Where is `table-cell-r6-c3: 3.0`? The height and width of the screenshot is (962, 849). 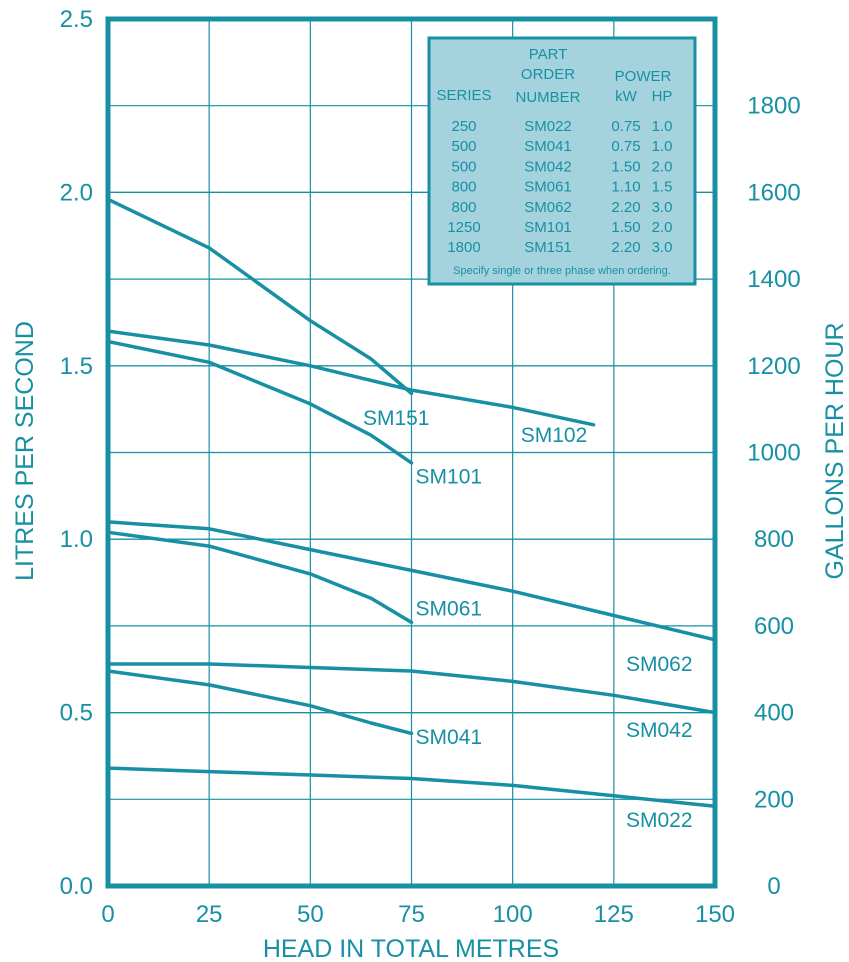
table-cell-r6-c3: 3.0 is located at coordinates (662, 247).